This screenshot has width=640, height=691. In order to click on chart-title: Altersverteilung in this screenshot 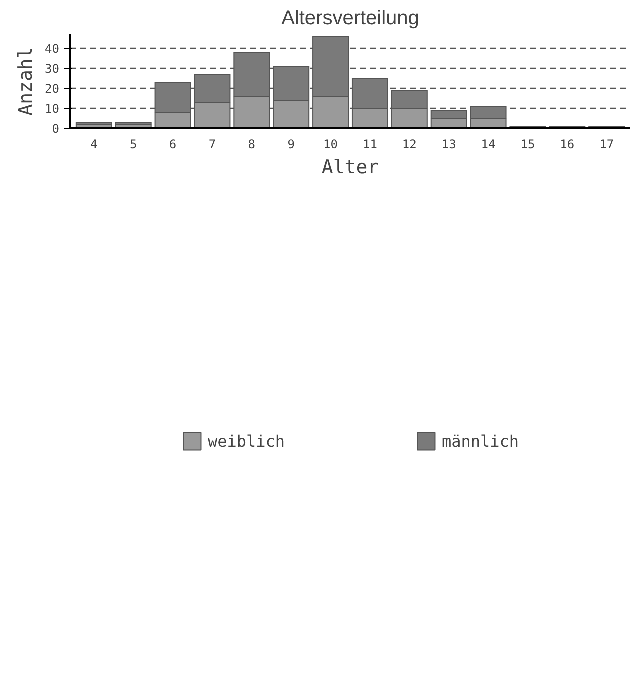, I will do `click(351, 19)`.